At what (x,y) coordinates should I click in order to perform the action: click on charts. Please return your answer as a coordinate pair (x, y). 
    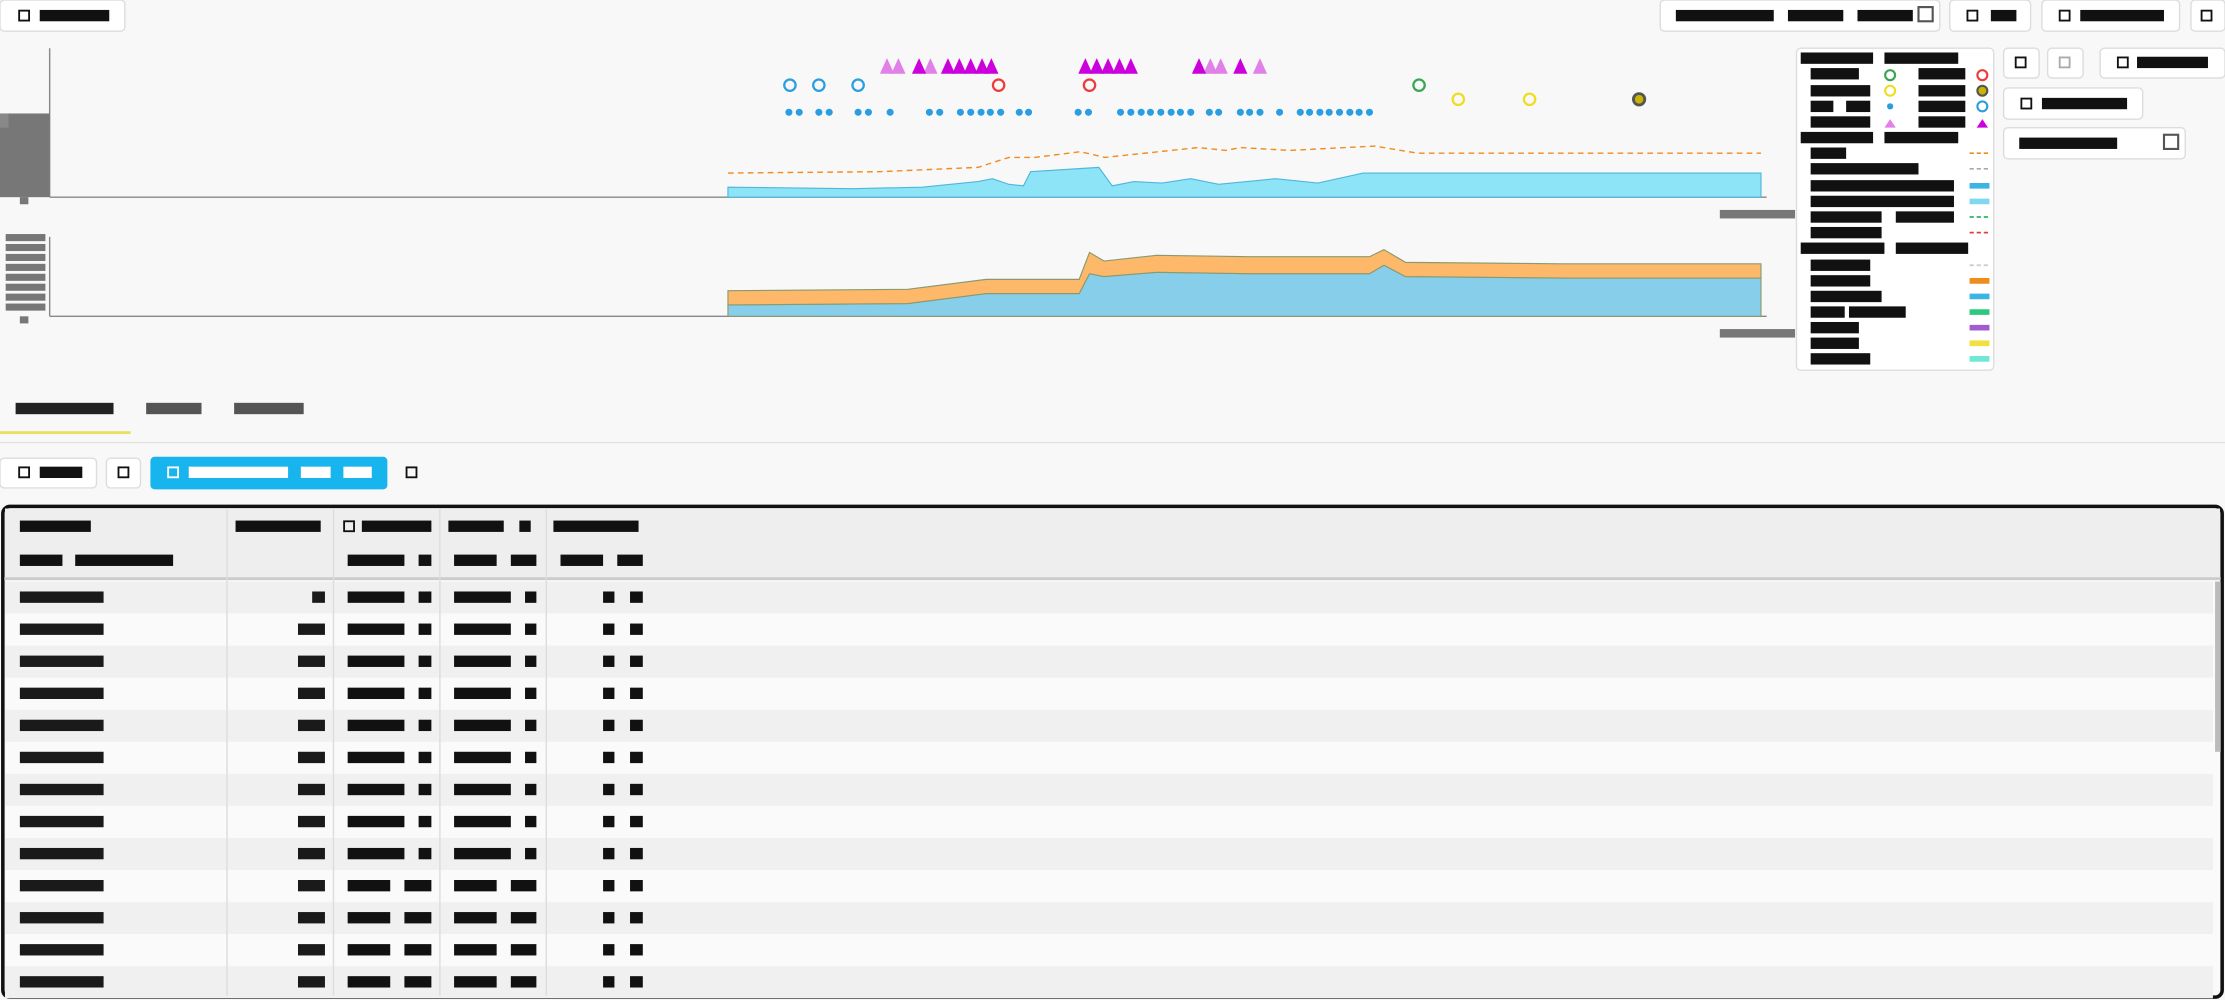
    Looking at the image, I should click on (1244, 187).